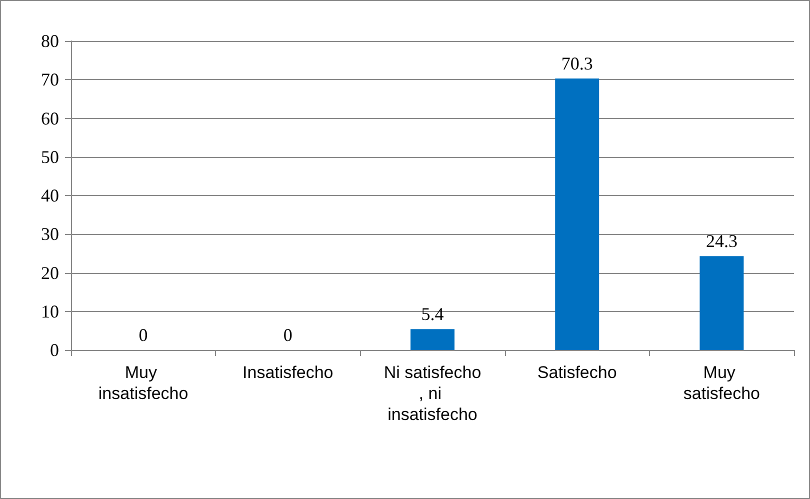  Describe the element at coordinates (721, 383) in the screenshot. I see `x-tick-label: Muy satisfecho` at that location.